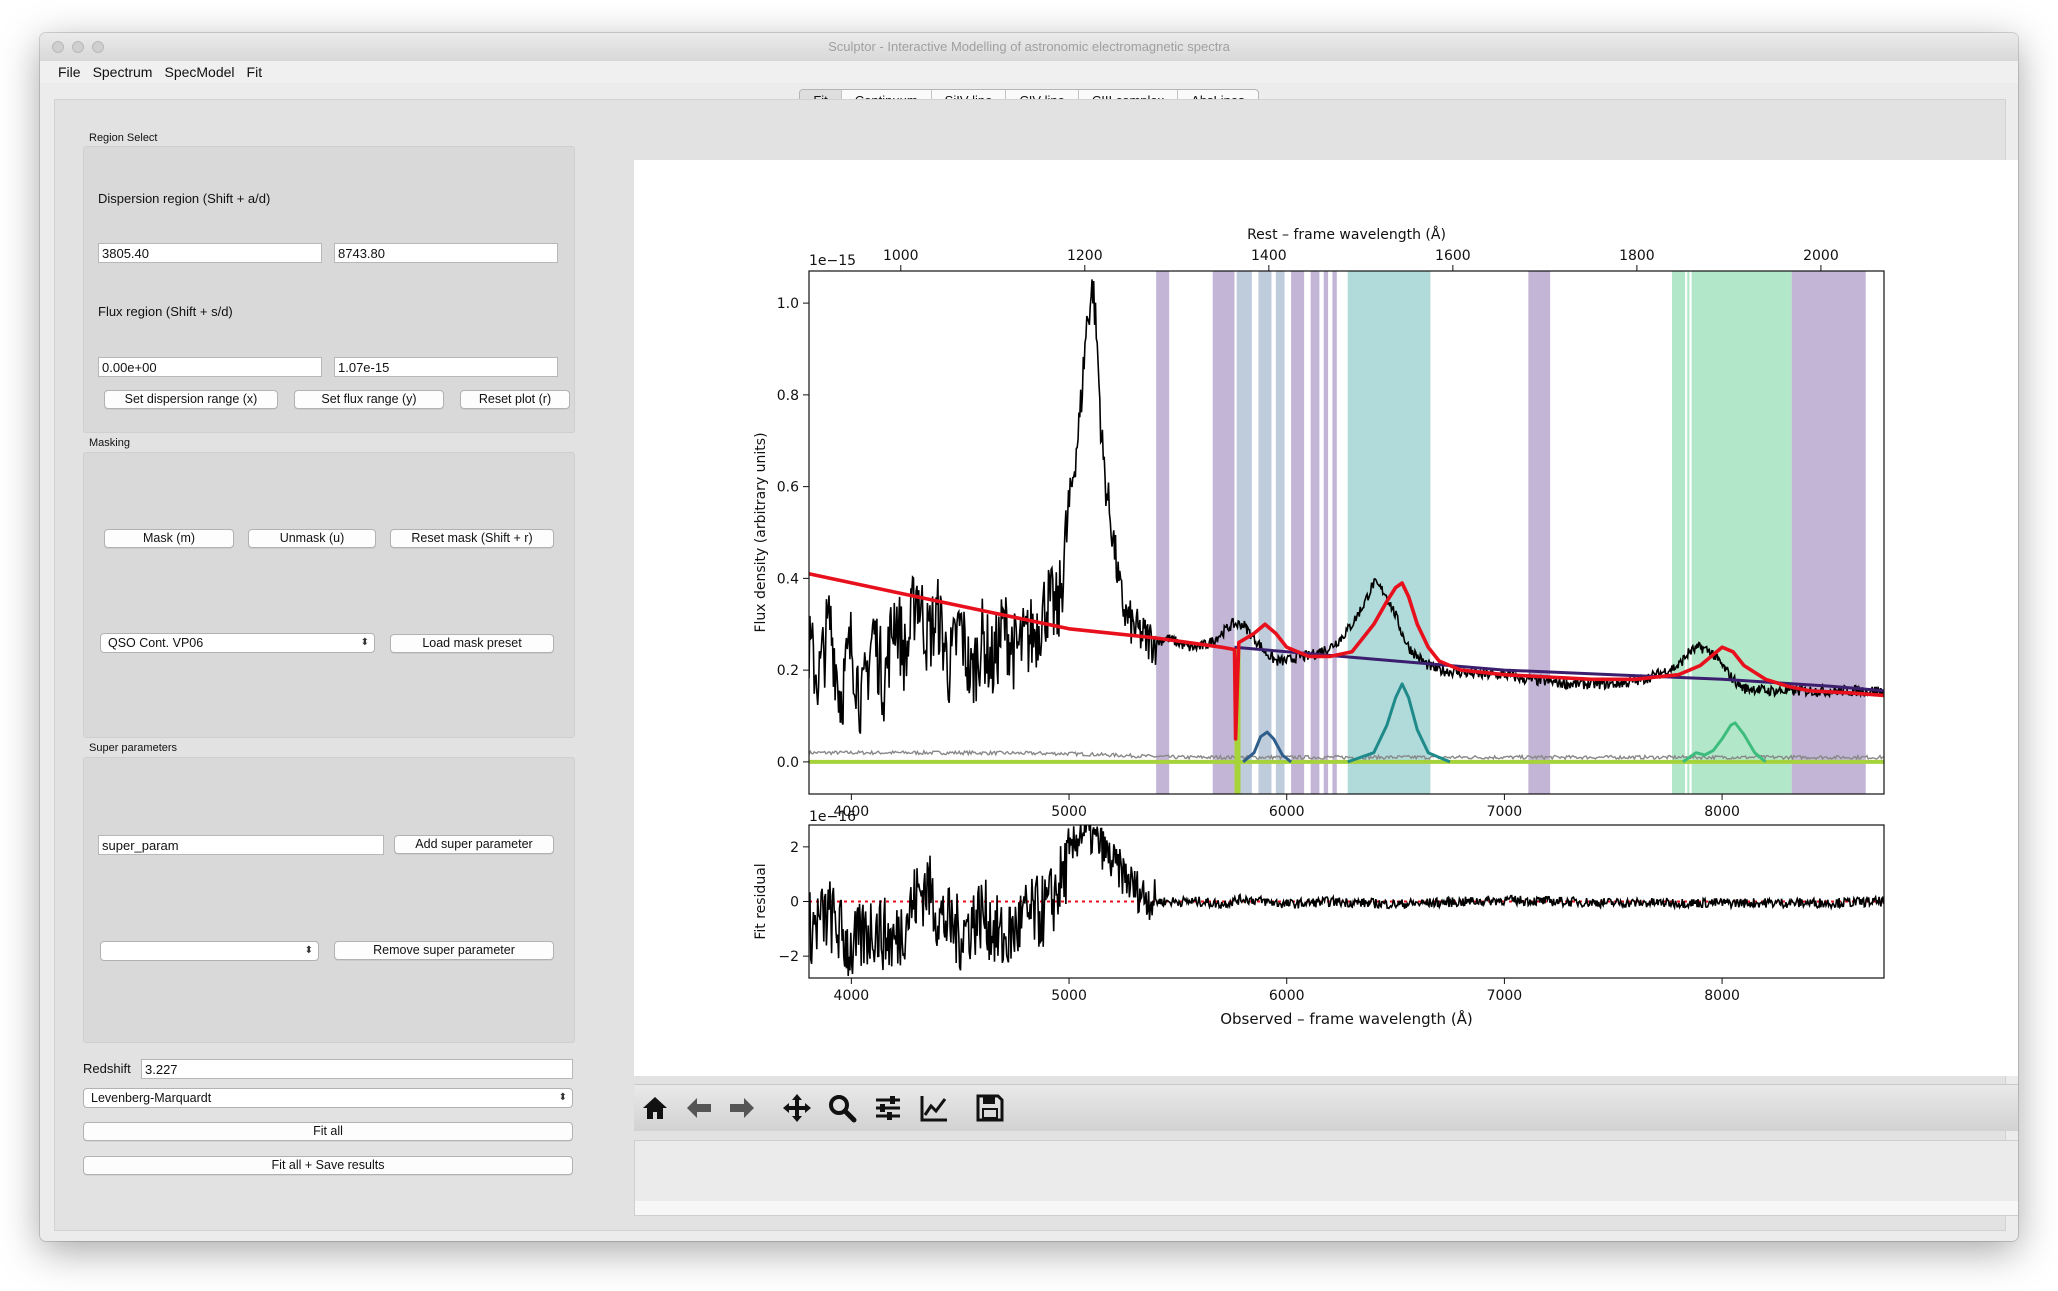  Describe the element at coordinates (165, 311) in the screenshot. I see `flux-region-label: Flux region (Shift + s/d)` at that location.